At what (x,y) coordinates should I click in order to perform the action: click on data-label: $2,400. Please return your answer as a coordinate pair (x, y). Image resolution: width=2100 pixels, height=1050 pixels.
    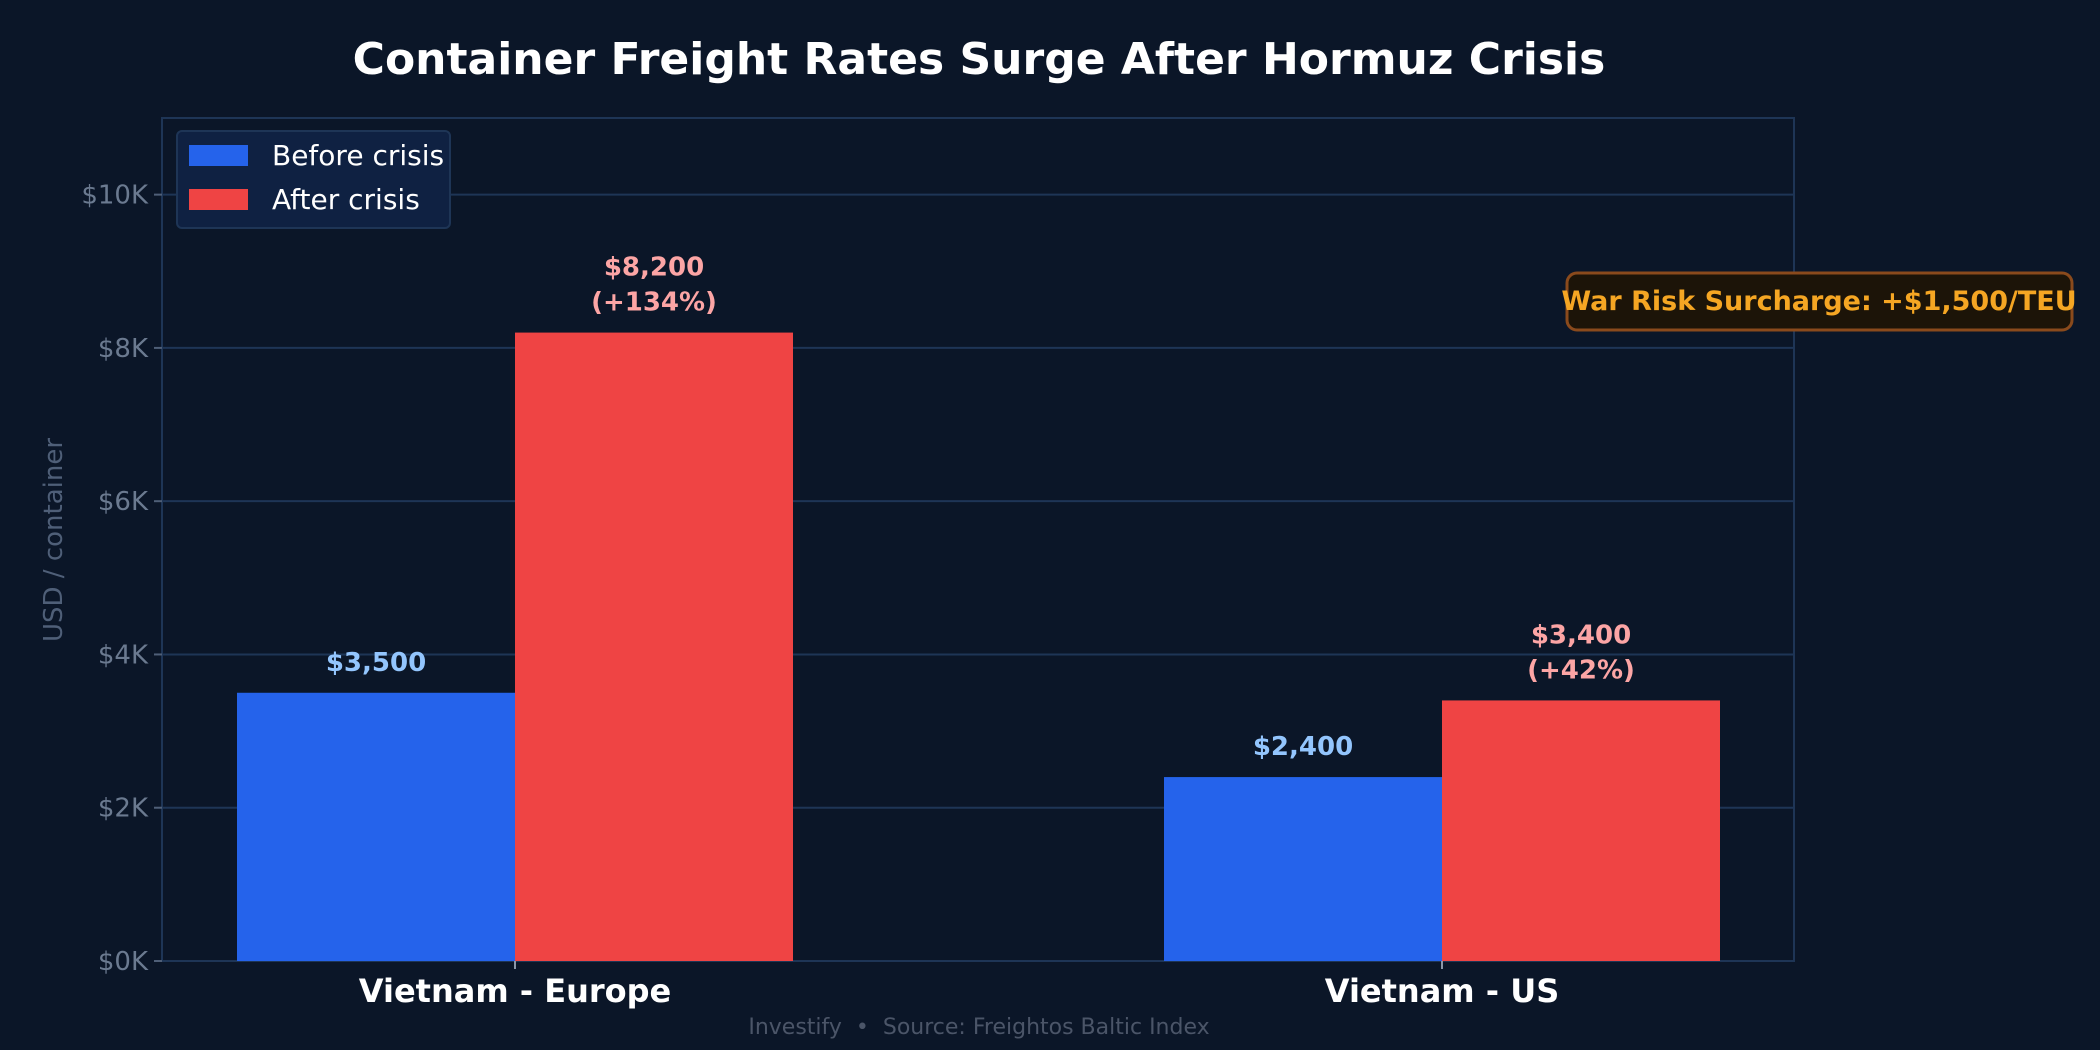
    Looking at the image, I should click on (1303, 747).